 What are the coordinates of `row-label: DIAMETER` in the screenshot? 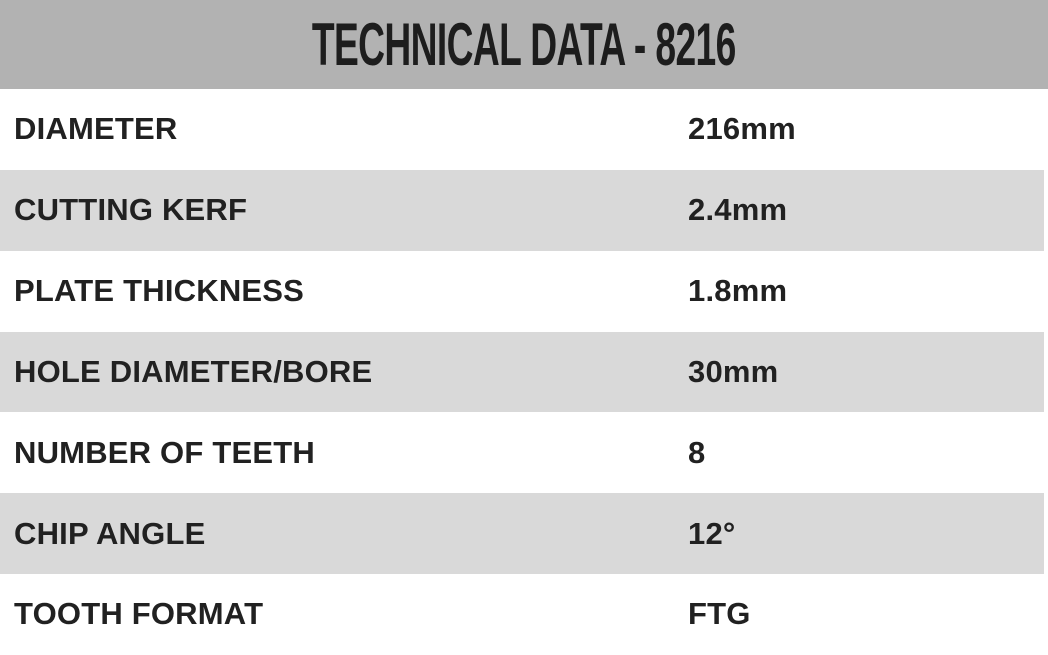 It's located at (96, 129).